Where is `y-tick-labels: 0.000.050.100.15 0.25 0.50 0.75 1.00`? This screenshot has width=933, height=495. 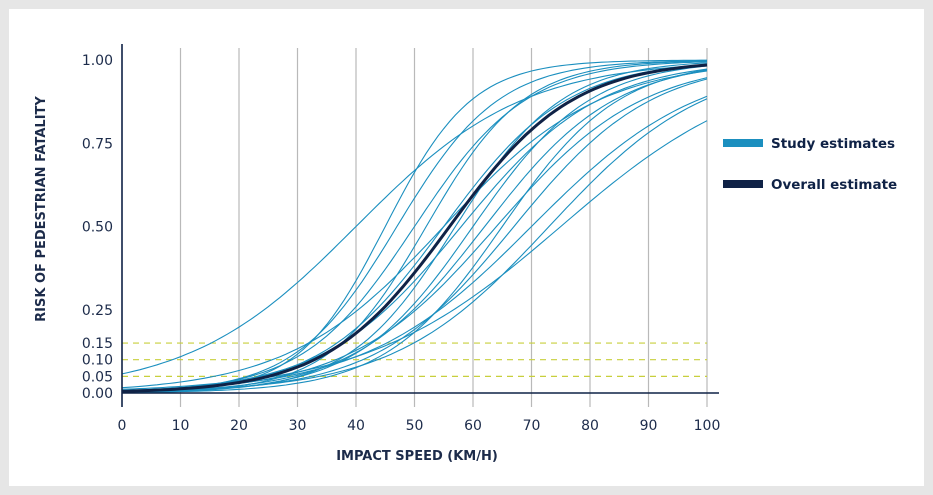 y-tick-labels: 0.000.050.100.15 0.25 0.50 0.75 1.00 is located at coordinates (97, 227).